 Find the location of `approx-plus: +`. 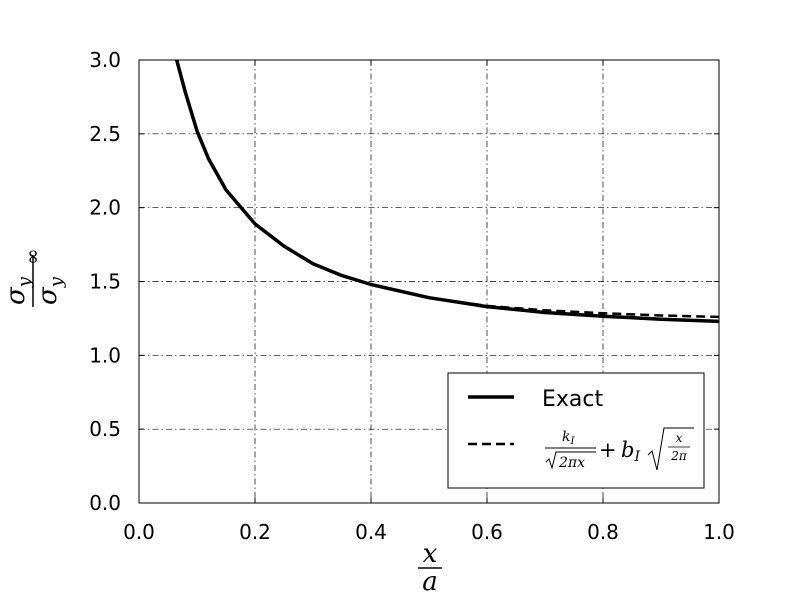

approx-plus: + is located at coordinates (608, 450).